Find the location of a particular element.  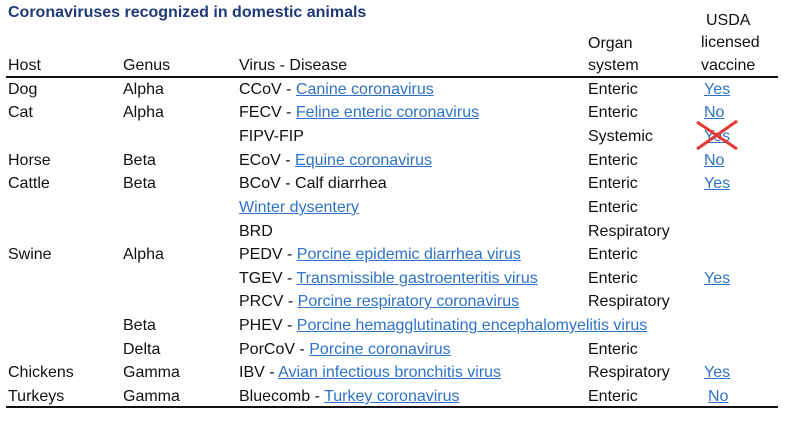

virus-abbreviation: BRD is located at coordinates (256, 231).